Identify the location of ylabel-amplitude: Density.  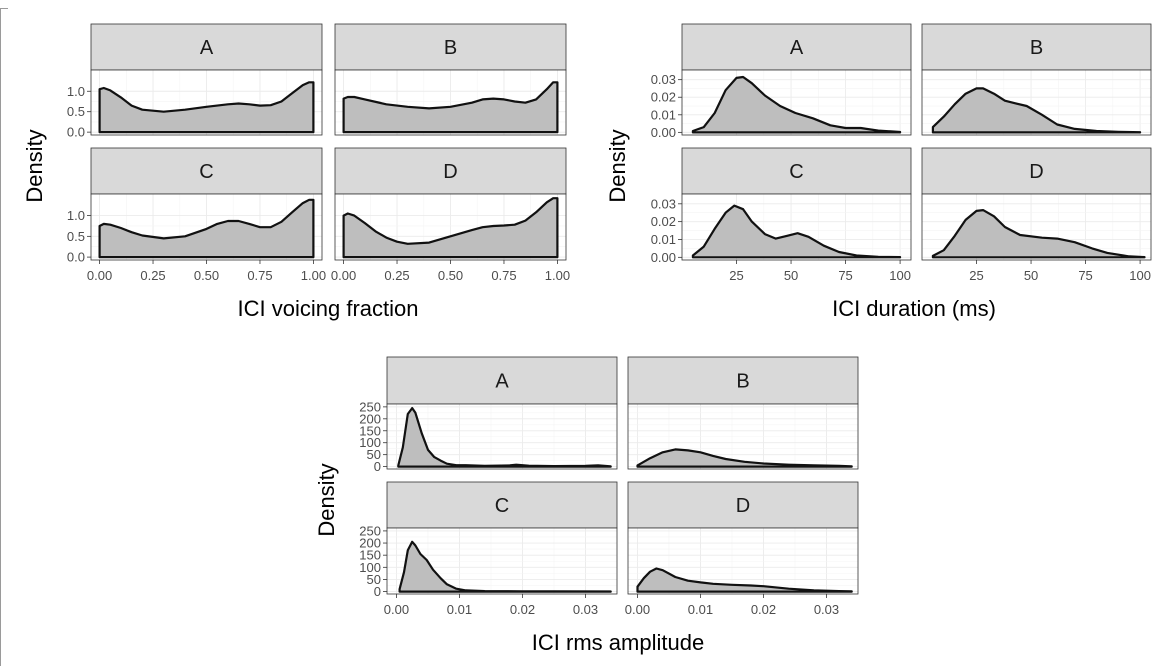
(326, 499).